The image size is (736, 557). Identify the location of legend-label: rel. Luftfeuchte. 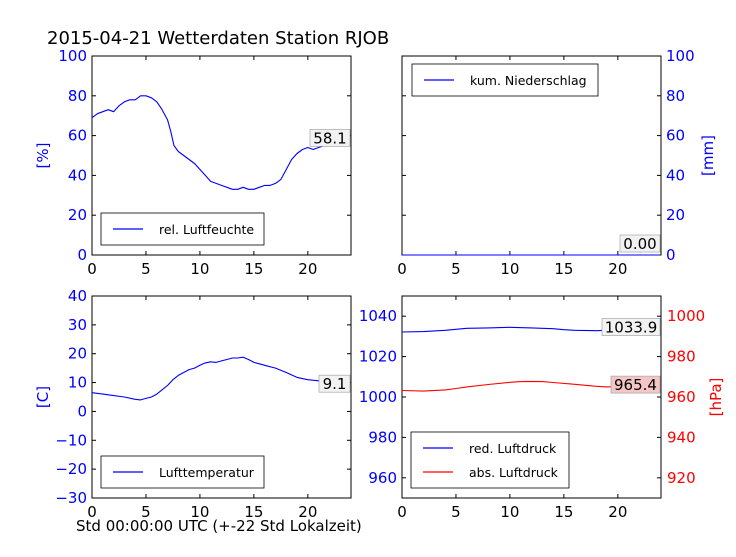
(206, 229).